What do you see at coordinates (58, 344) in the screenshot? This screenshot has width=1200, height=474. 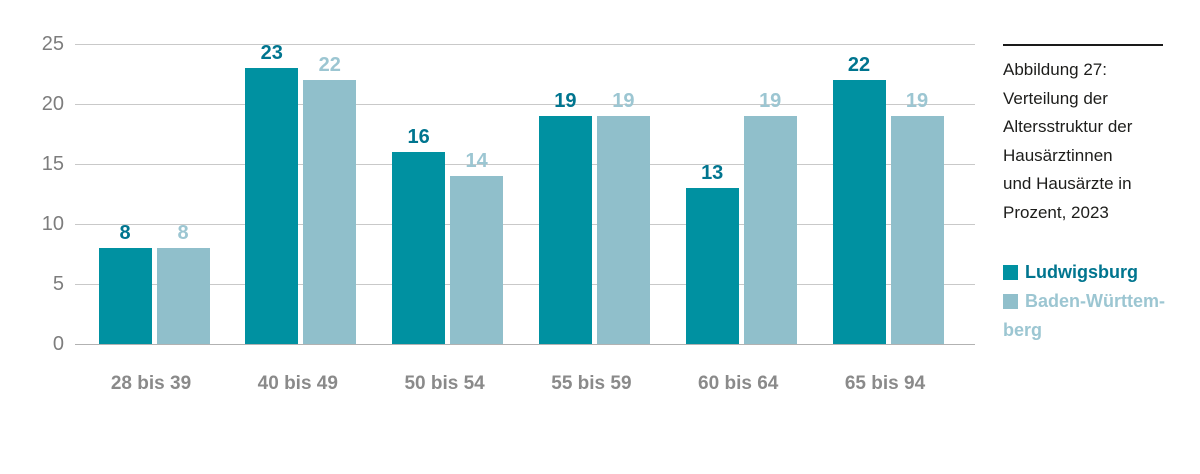 I see `y-tick-label: 0` at bounding box center [58, 344].